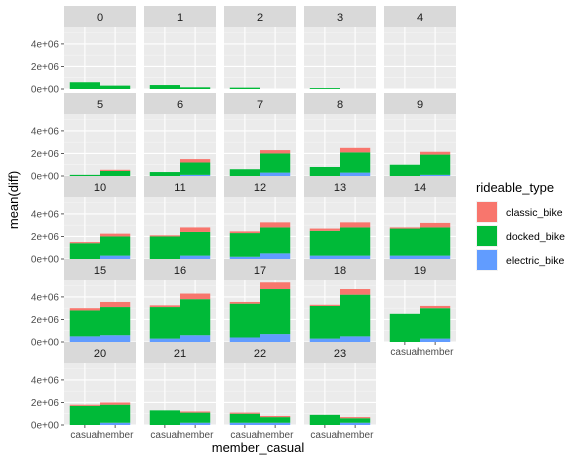  Describe the element at coordinates (487, 212) in the screenshot. I see `legend-key-classic_bike` at that location.